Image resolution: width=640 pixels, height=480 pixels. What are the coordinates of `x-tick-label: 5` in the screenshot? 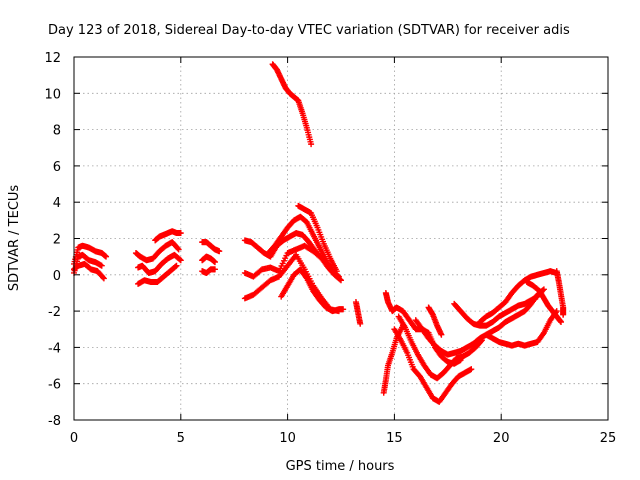 It's located at (181, 438).